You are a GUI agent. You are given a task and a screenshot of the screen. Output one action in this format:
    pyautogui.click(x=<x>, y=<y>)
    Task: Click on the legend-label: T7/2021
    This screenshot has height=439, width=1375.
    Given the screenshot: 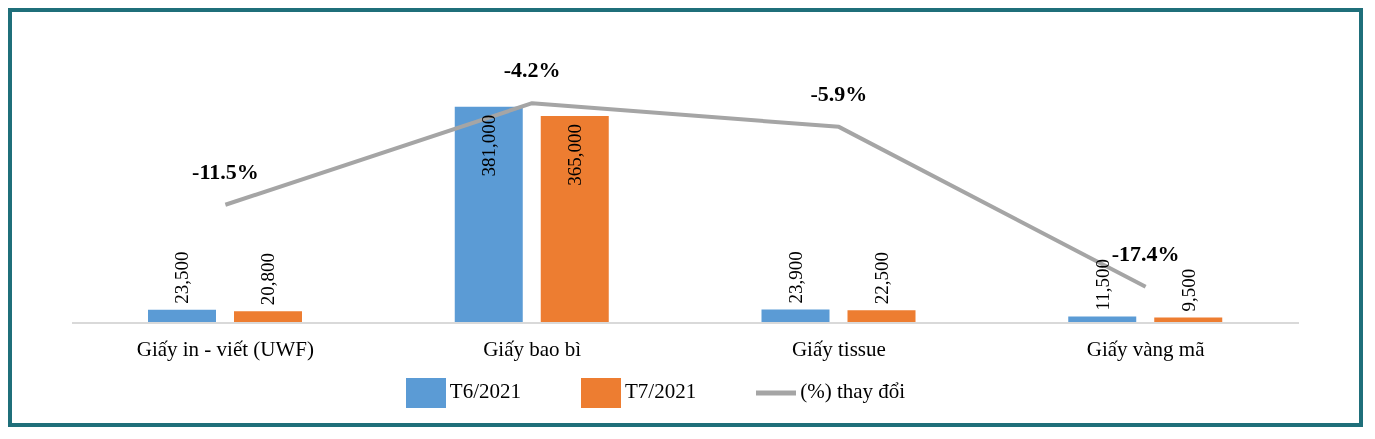 What is the action you would take?
    pyautogui.click(x=661, y=390)
    